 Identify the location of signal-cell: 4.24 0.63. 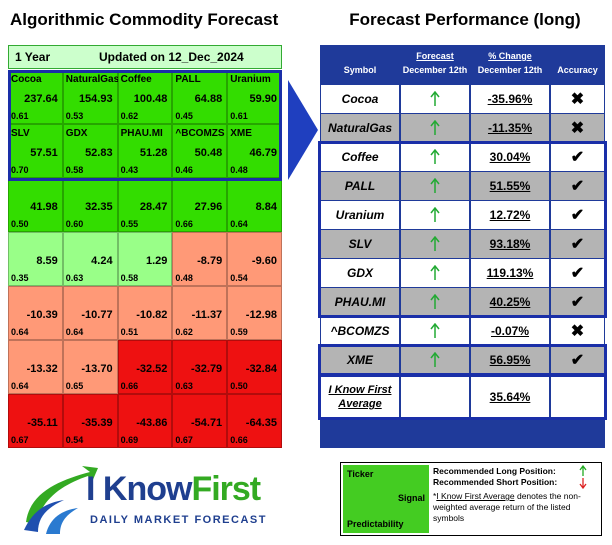
(90, 259).